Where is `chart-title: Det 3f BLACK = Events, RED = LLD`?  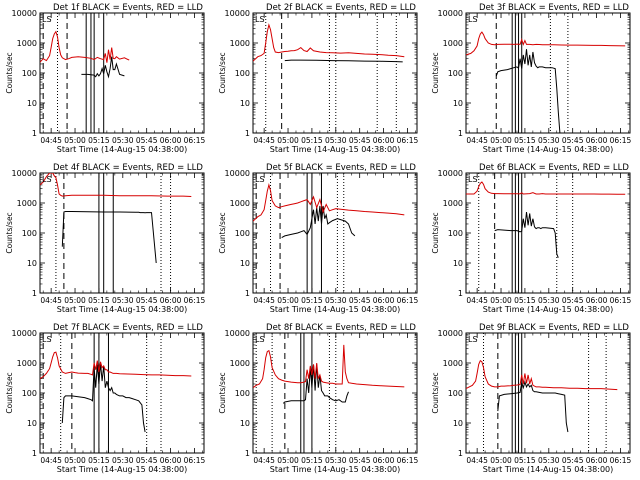 chart-title: Det 3f BLACK = Events, RED = LLD is located at coordinates (554, 8).